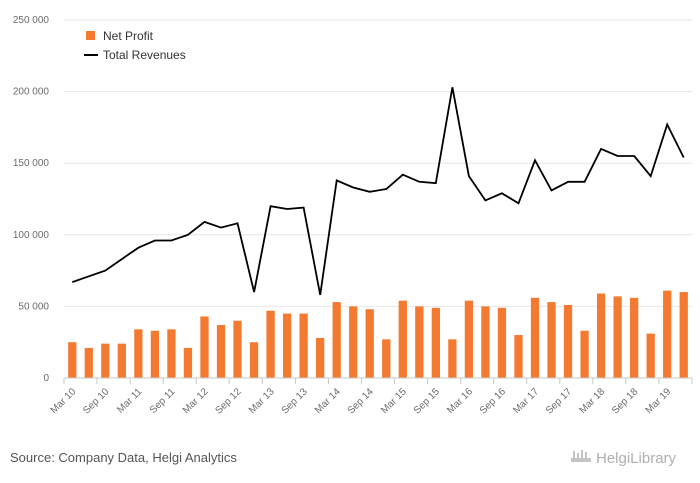 Image resolution: width=700 pixels, height=483 pixels. Describe the element at coordinates (559, 401) in the screenshot. I see `x-tick-label: Sep 17` at that location.